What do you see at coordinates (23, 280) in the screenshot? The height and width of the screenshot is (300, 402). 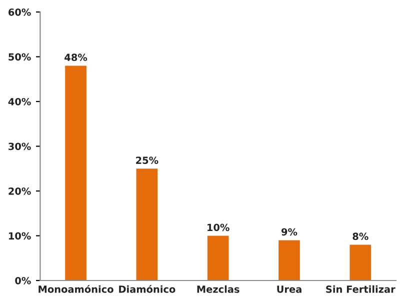 I see `y-tick-label: 0%` at bounding box center [23, 280].